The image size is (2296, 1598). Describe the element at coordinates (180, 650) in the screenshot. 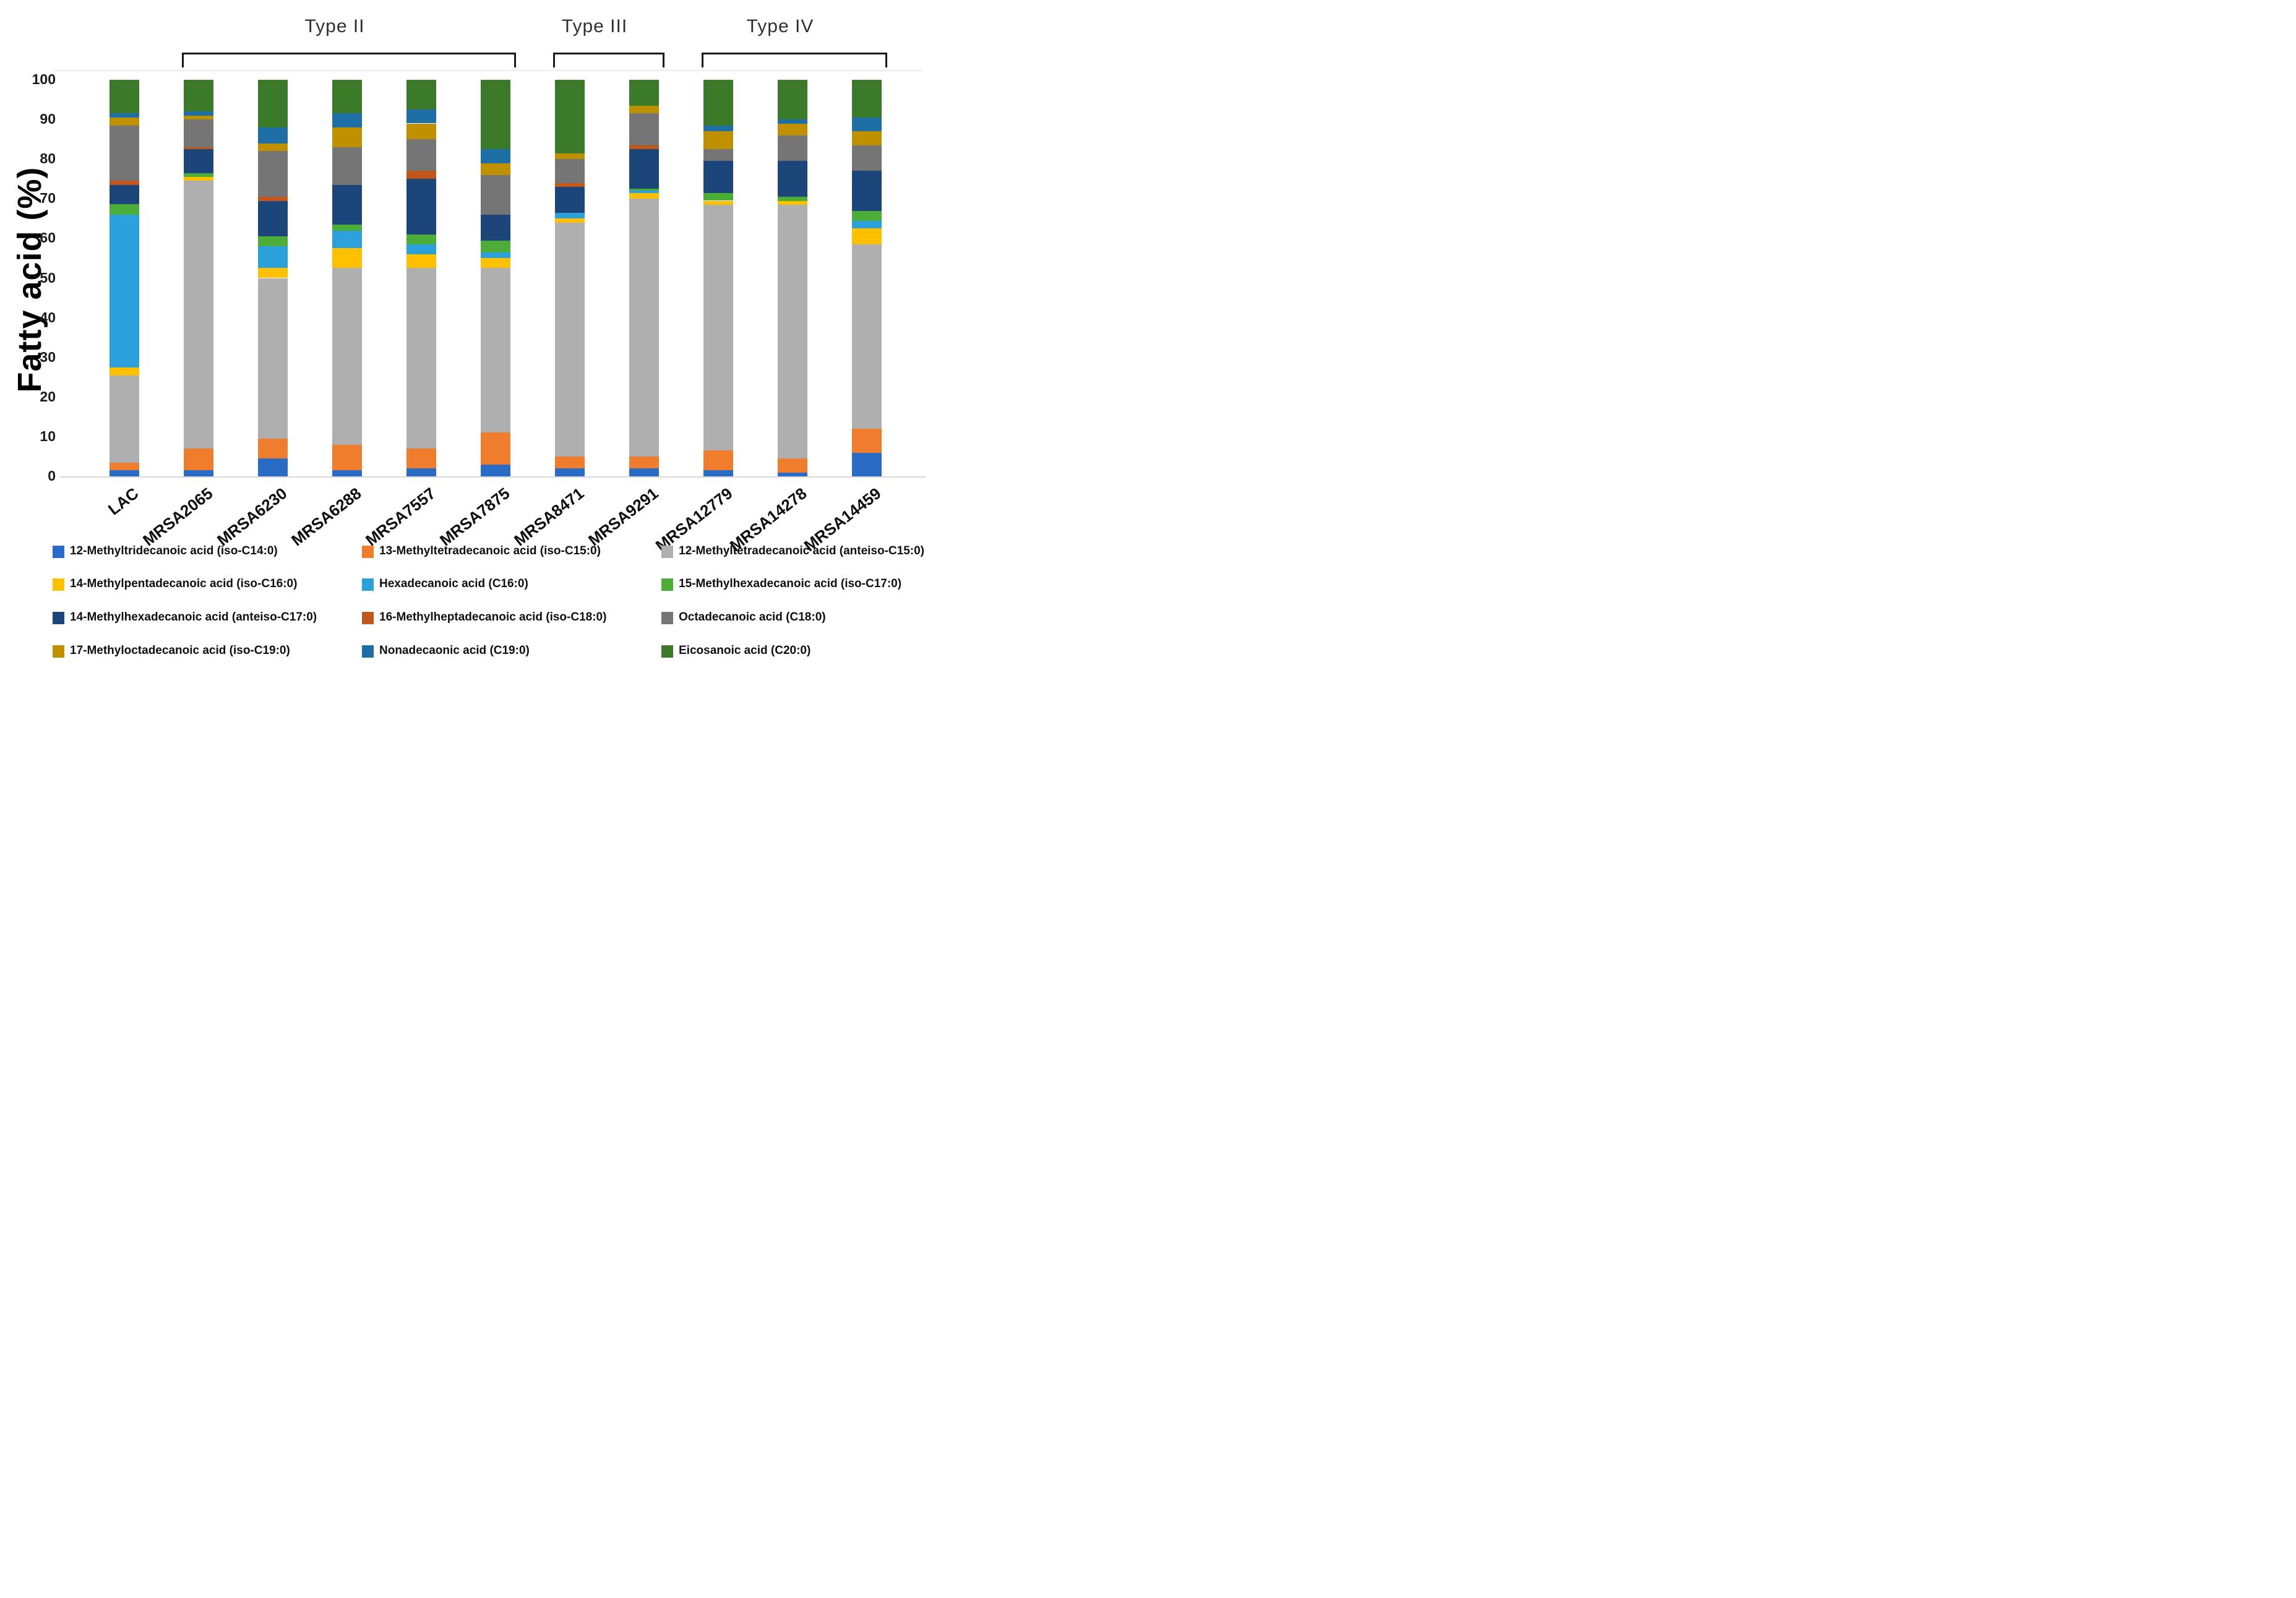

I see `legend-label: 17-Methyloctadecanoic acid (iso-C19:0)` at that location.